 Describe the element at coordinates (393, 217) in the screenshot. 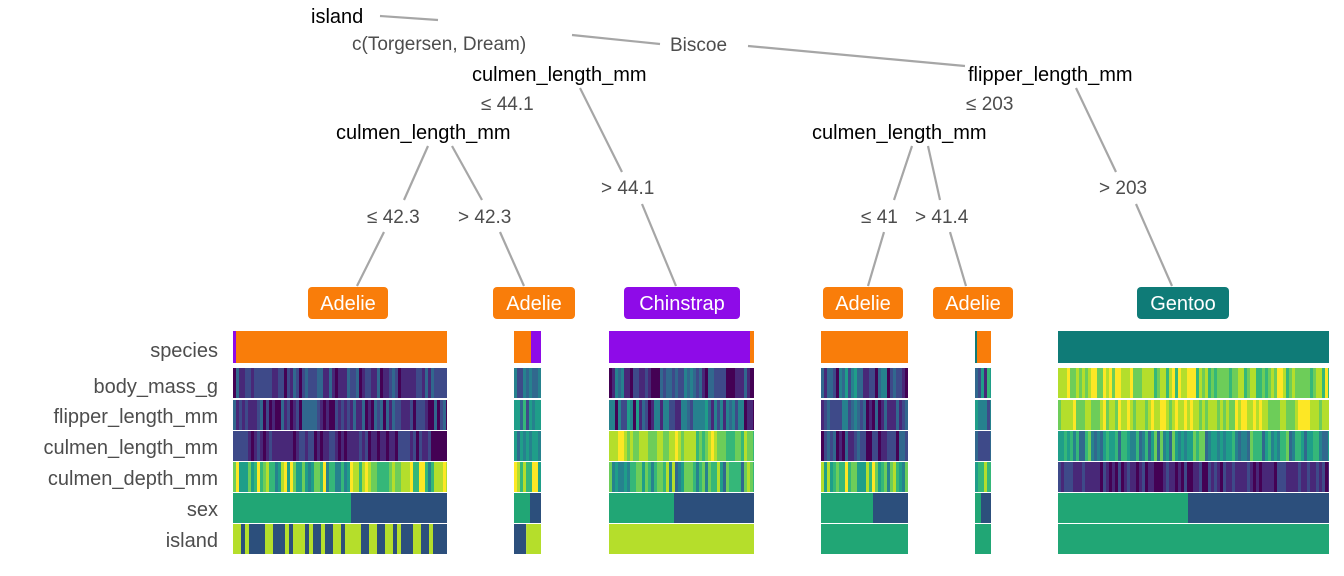

I see `edge-label-ll-left: ≤ 42.3` at that location.